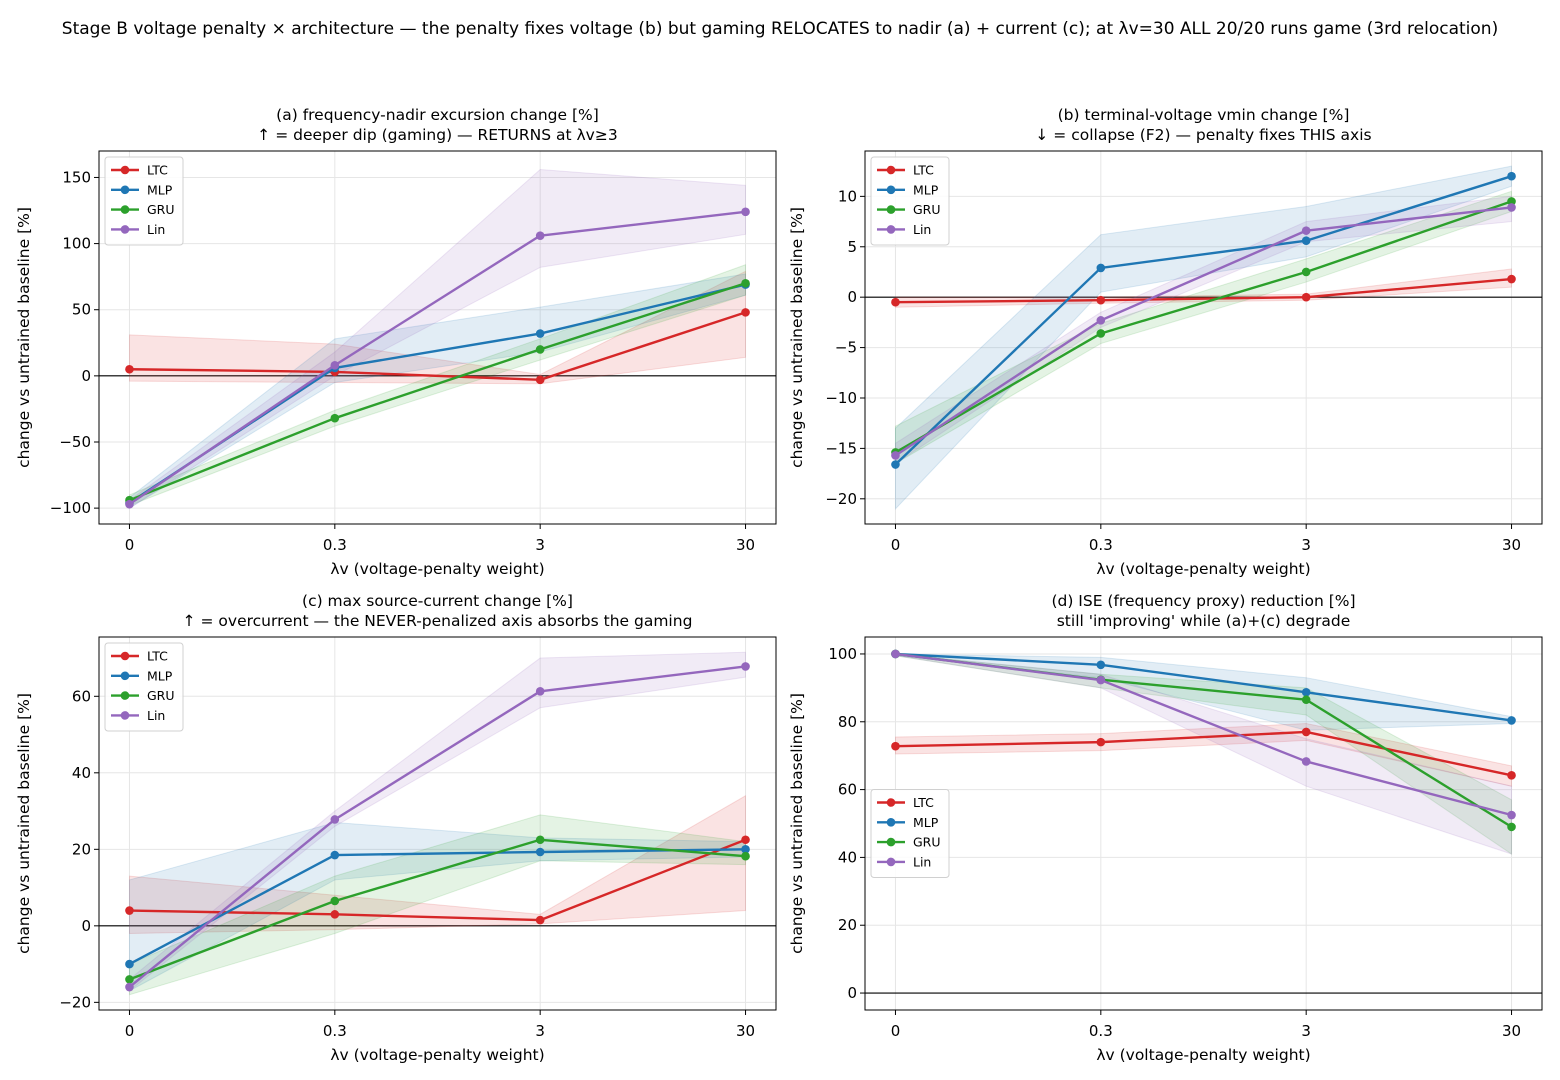  Describe the element at coordinates (130, 1031) in the screenshot. I see `x-tick-label: 0` at that location.